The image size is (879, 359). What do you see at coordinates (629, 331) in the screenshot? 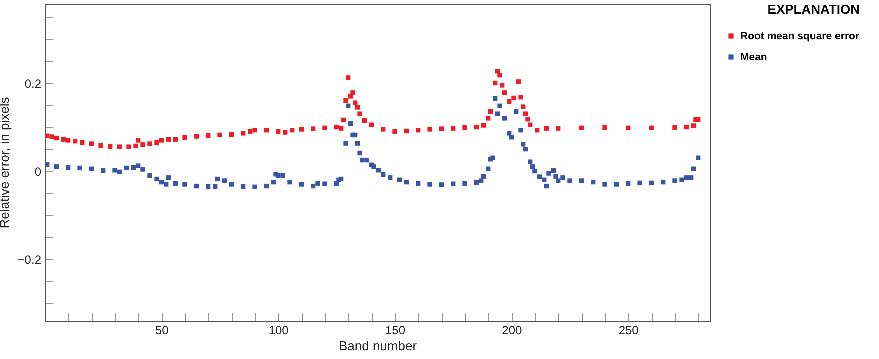
I see `x-tick-label: 250` at bounding box center [629, 331].